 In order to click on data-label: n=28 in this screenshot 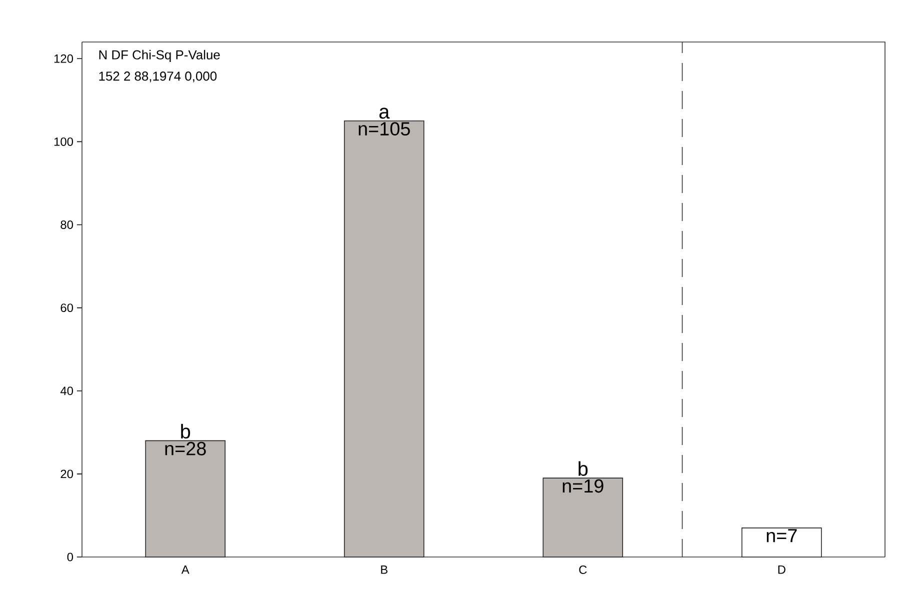, I will do `click(185, 449)`.